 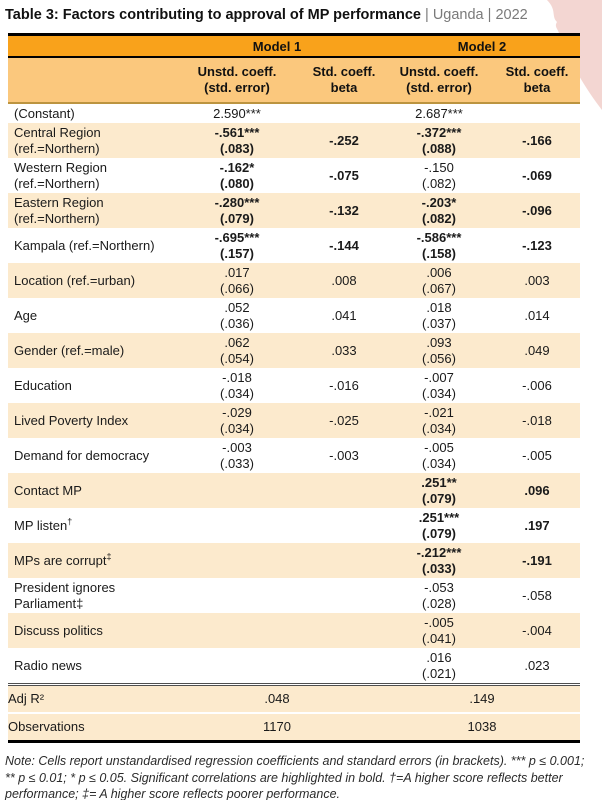 I want to click on model1-coefficient-cell: -.003 (.033), so click(x=237, y=455).